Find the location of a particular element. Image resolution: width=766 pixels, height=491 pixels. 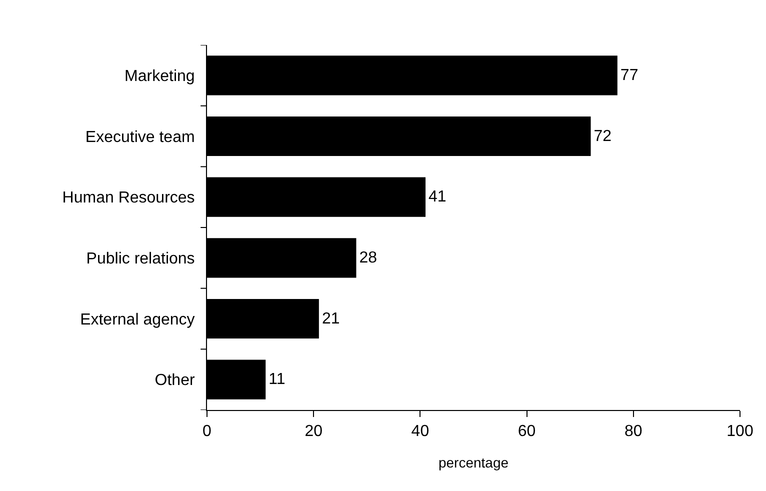

x-tick-label: 80 is located at coordinates (633, 431).